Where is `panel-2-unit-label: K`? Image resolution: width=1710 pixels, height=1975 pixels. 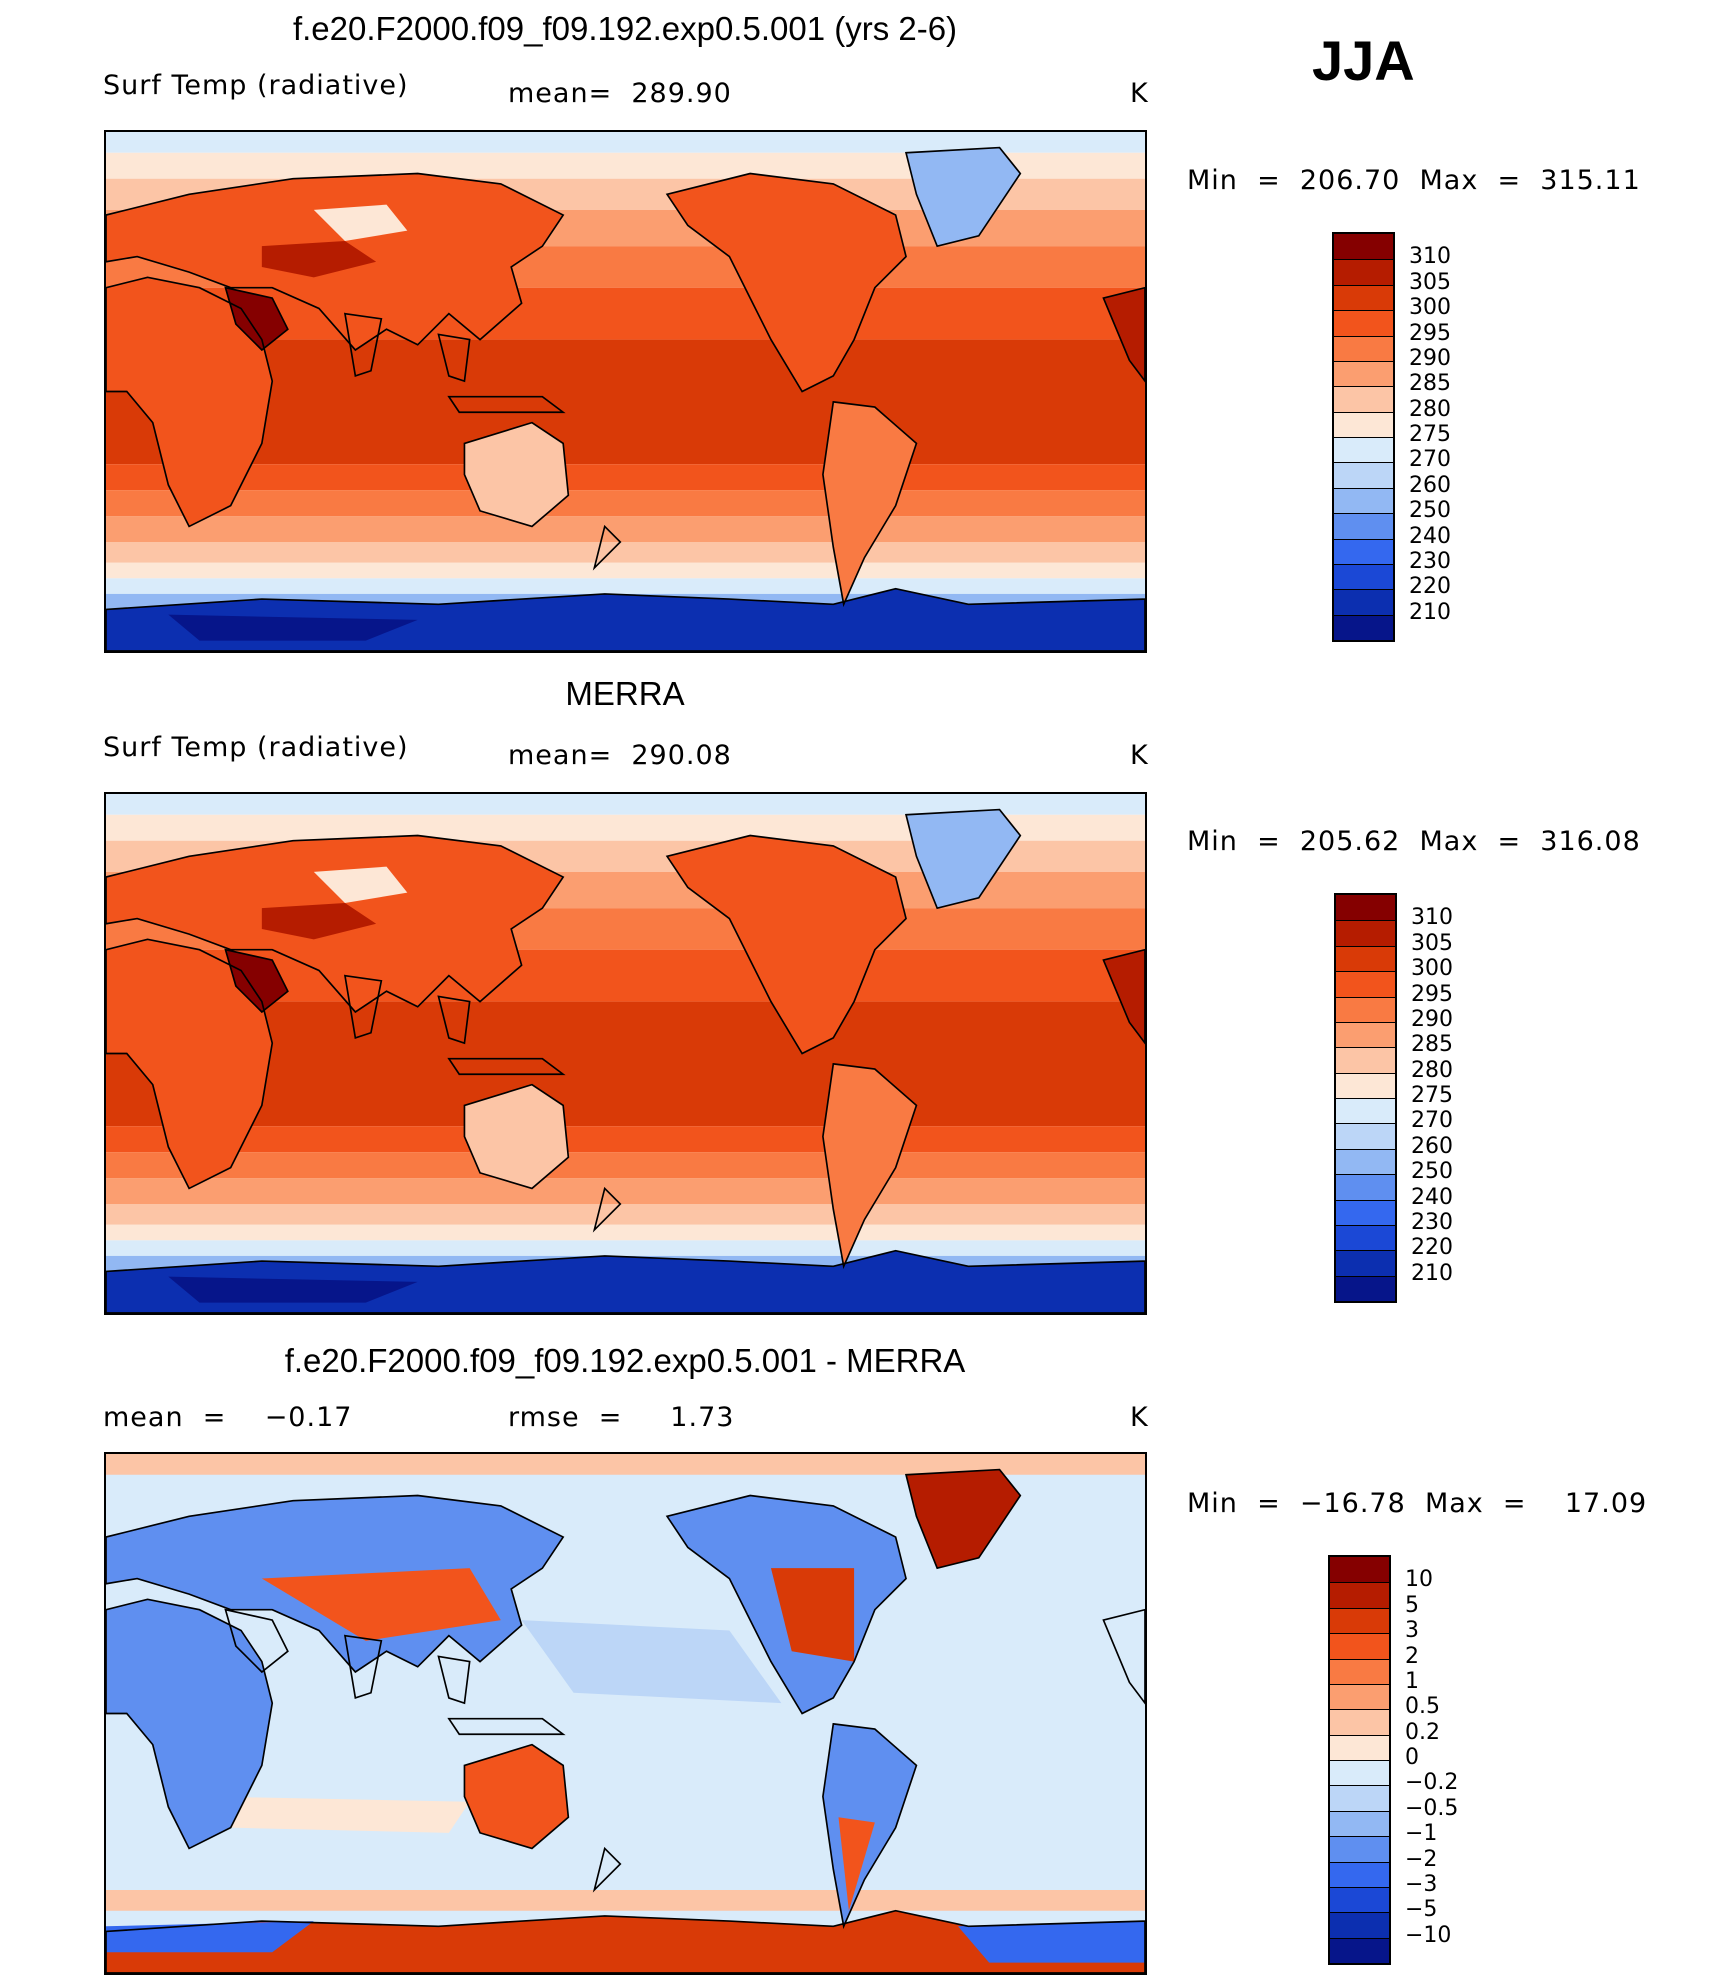 panel-2-unit-label: K is located at coordinates (1139, 755).